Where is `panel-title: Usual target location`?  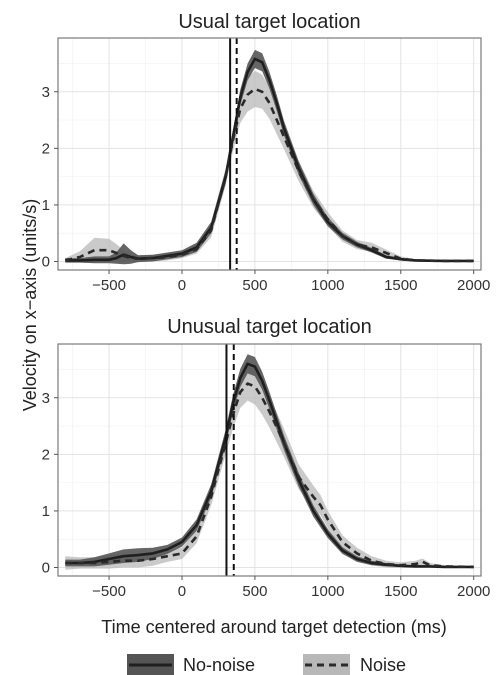
panel-title: Usual target location is located at coordinates (269, 22).